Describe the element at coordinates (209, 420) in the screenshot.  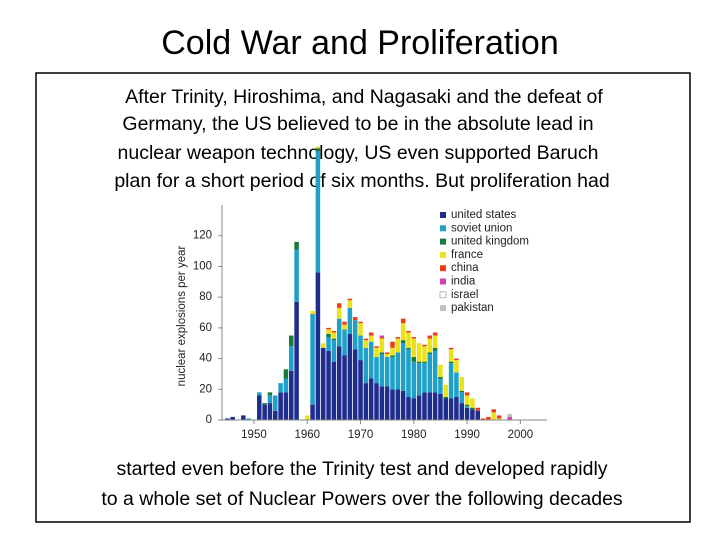
I see `y-tick-label: 0` at that location.